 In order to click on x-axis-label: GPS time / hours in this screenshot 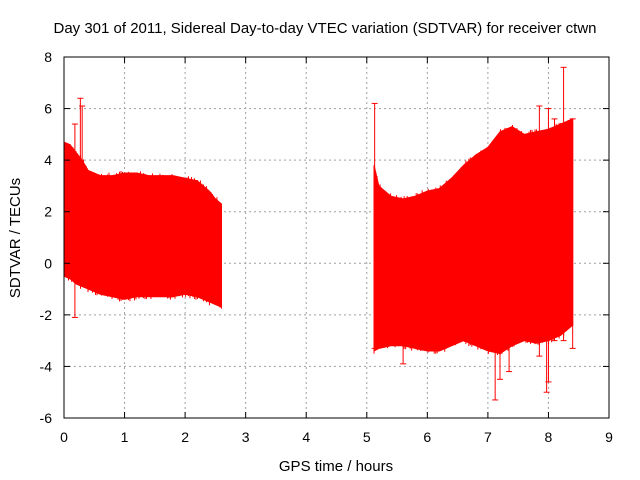, I will do `click(336, 466)`.